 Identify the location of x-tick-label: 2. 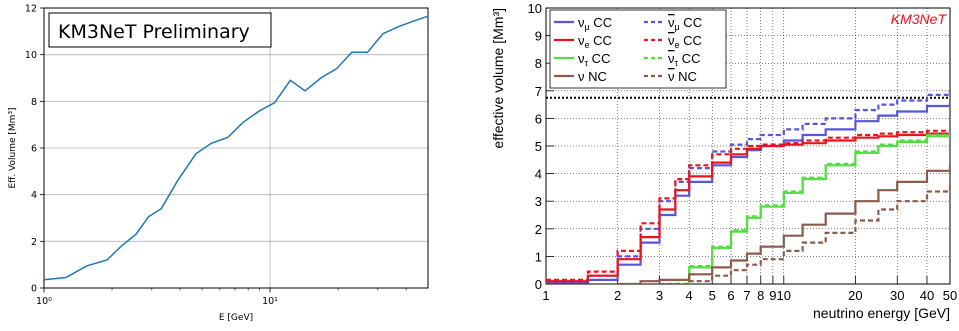
(617, 295).